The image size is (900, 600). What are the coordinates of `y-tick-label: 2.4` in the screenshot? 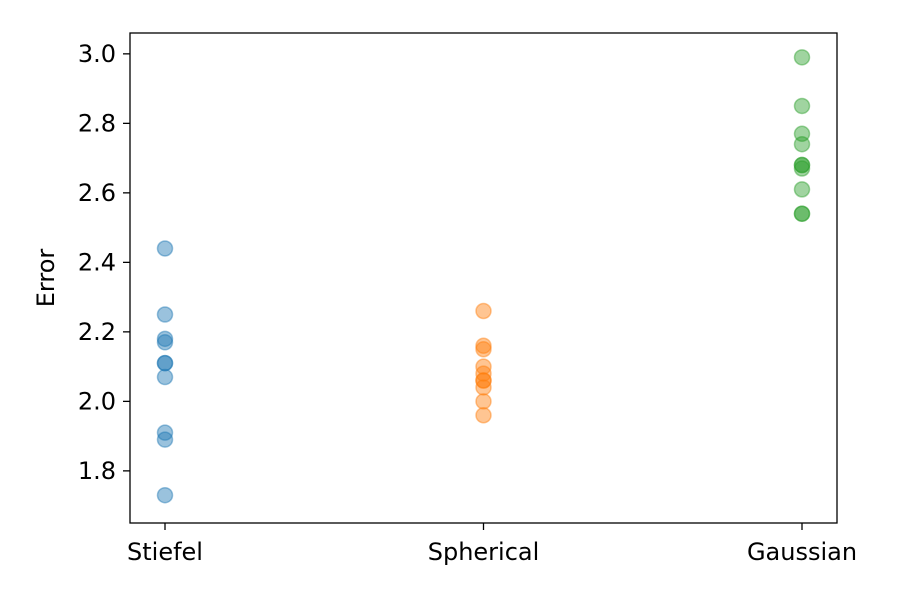 It's located at (97, 262).